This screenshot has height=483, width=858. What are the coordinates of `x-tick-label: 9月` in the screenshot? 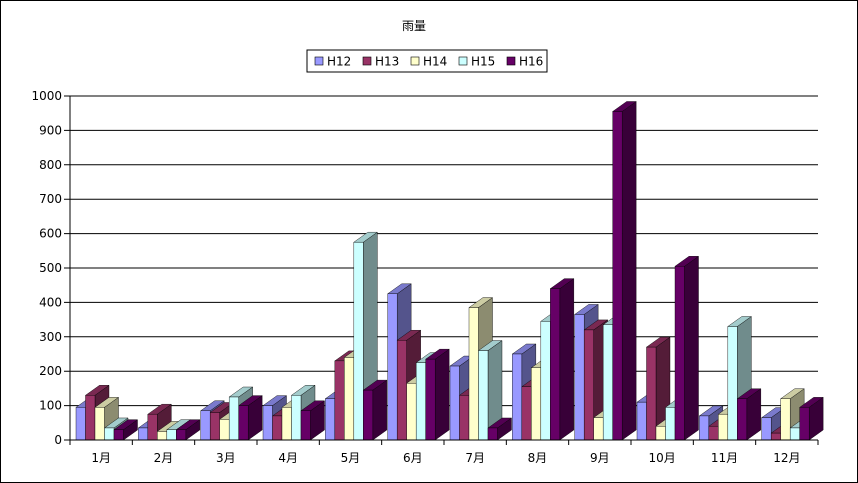 It's located at (600, 458).